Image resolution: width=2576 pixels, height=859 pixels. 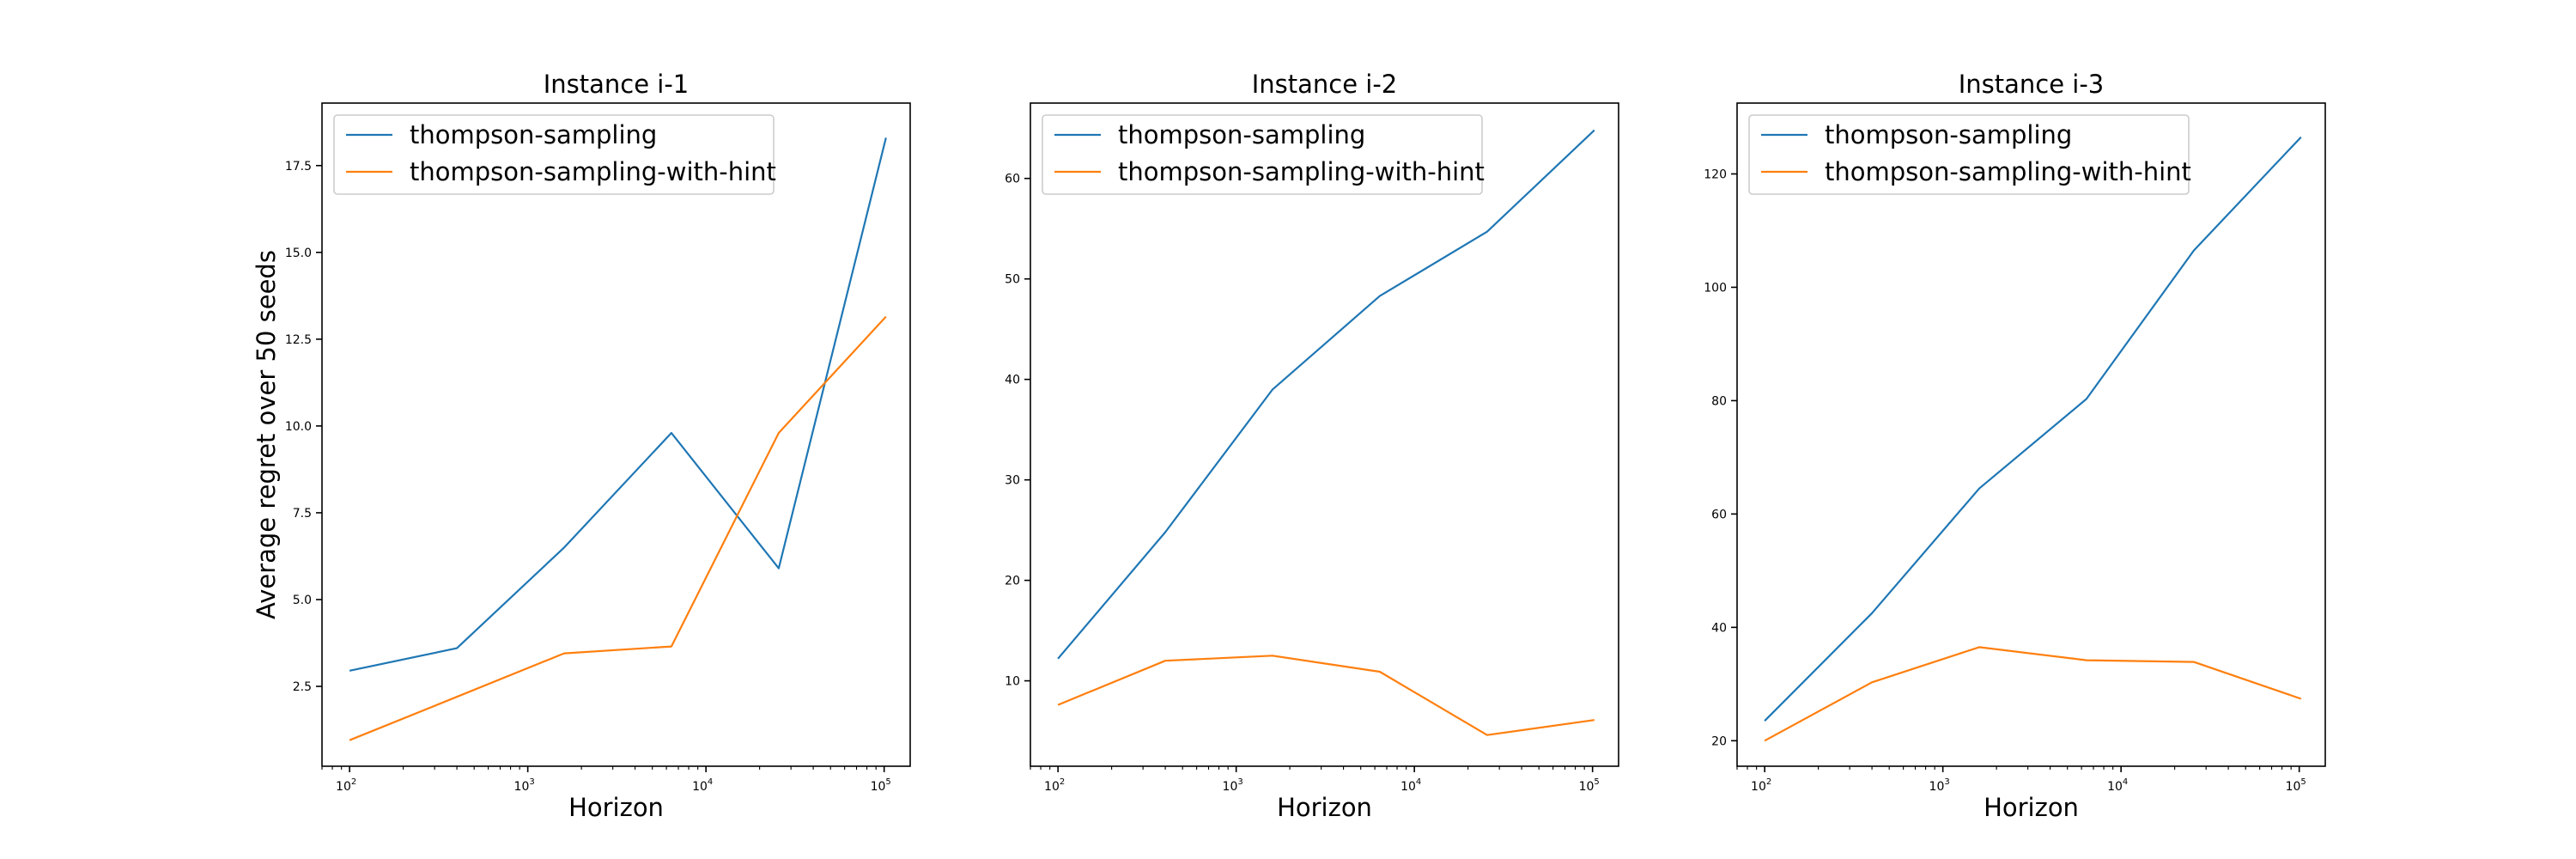 What do you see at coordinates (298, 427) in the screenshot?
I see `y-tick-label: 10.0` at bounding box center [298, 427].